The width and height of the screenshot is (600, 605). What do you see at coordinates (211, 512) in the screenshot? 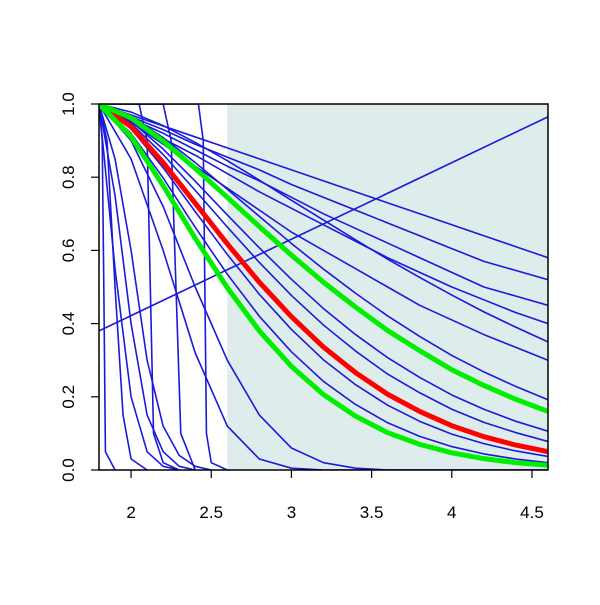
I see `x-tick-label: 2.5` at bounding box center [211, 512].